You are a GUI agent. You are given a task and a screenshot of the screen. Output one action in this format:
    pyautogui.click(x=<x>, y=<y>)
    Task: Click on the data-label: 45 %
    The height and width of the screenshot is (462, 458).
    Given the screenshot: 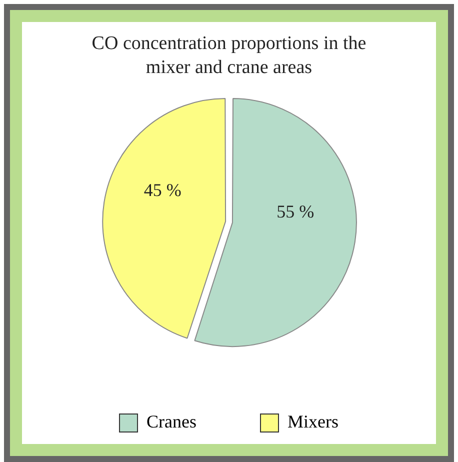 What is the action you would take?
    pyautogui.click(x=163, y=190)
    